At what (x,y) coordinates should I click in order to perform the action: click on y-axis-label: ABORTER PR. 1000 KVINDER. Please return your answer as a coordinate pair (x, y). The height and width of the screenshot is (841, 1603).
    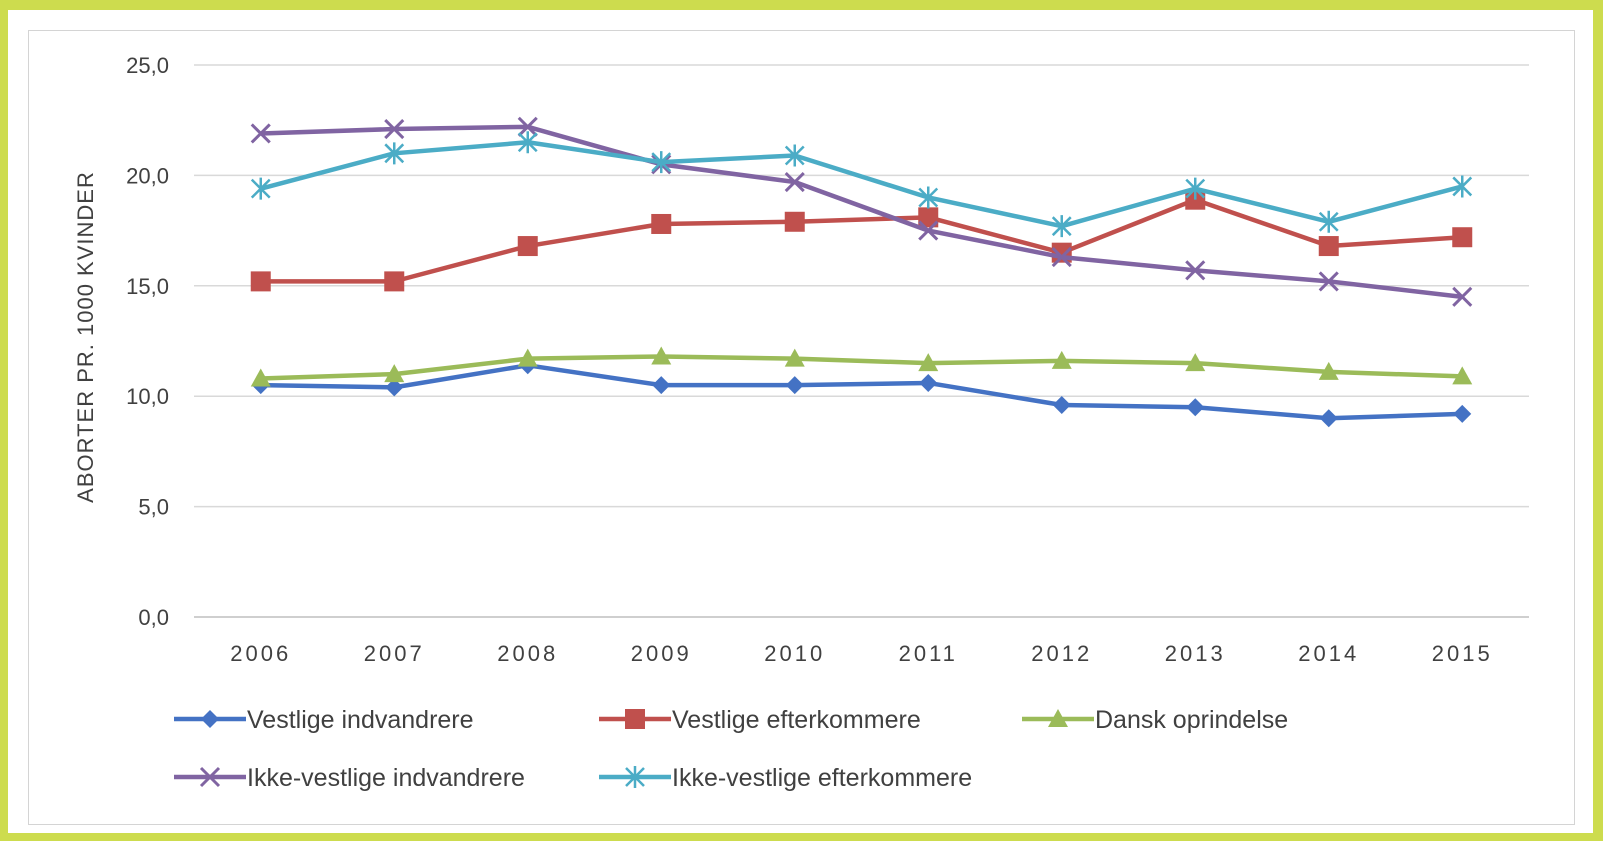
    Looking at the image, I should click on (85, 337).